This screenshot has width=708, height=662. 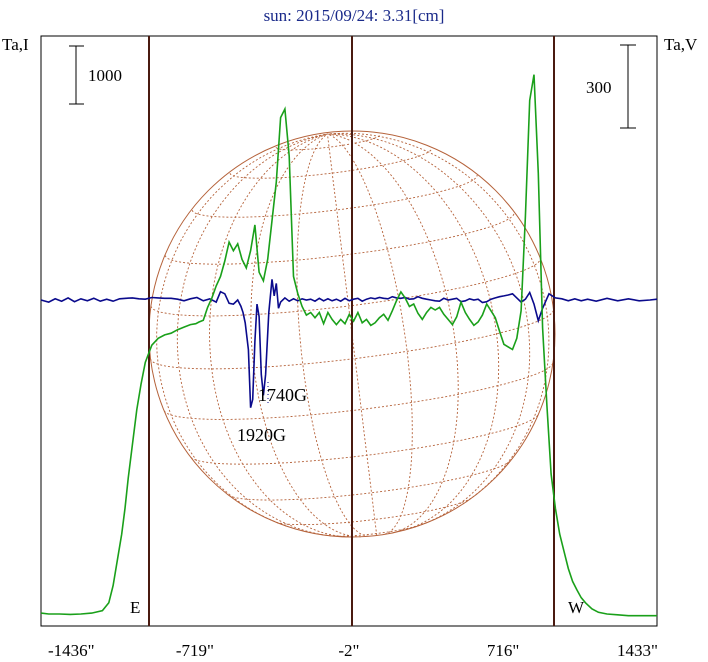 I want to click on annotation-1740g: 1740G, so click(x=282, y=395).